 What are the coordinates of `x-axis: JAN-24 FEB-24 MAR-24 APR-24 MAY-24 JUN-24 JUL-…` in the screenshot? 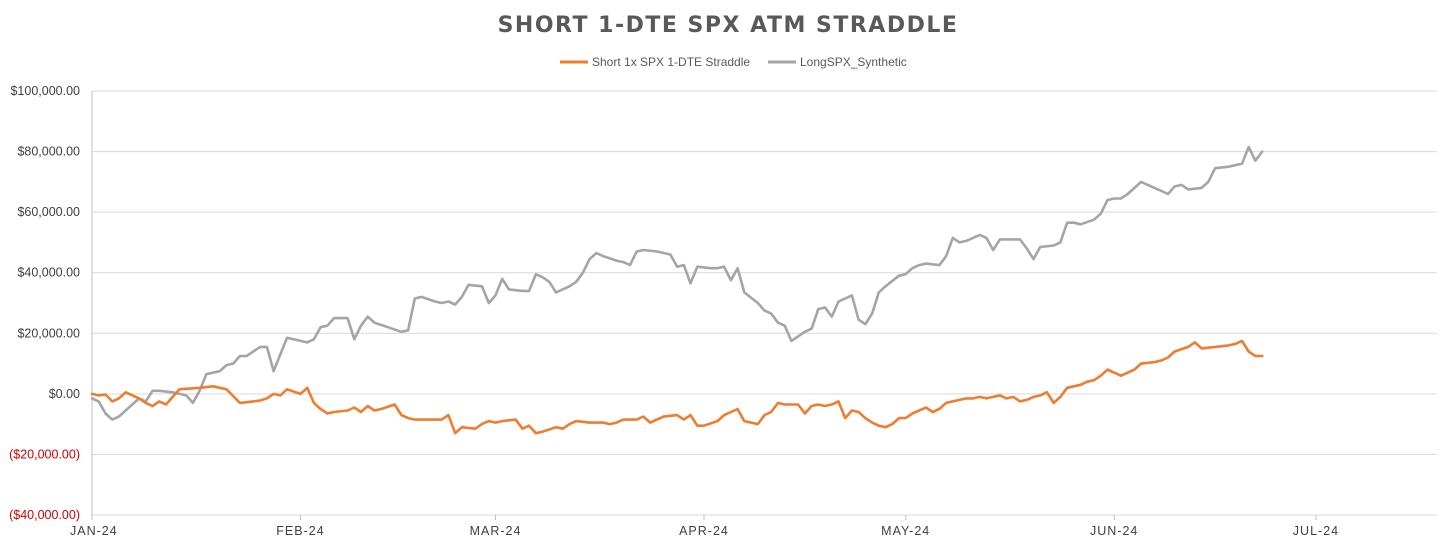 It's located at (704, 526).